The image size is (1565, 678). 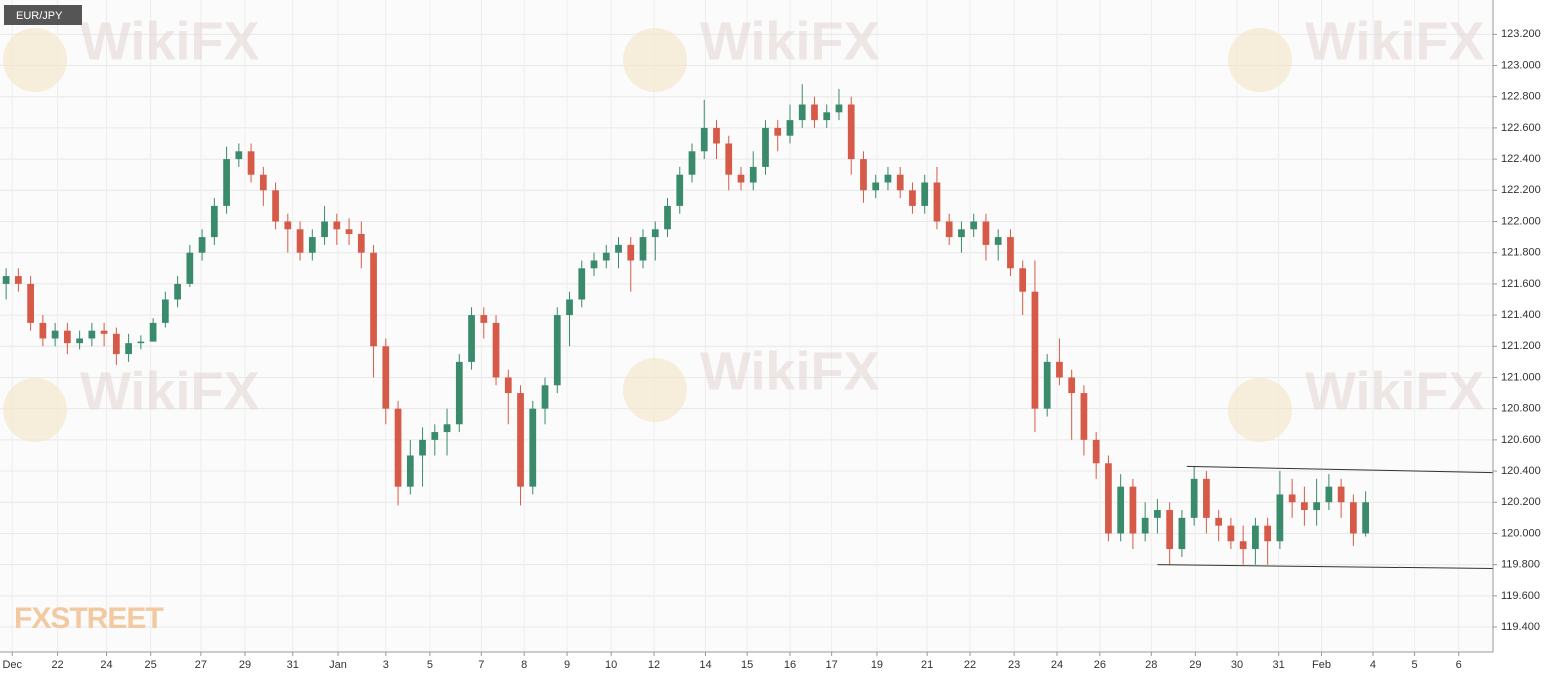 What do you see at coordinates (1521, 409) in the screenshot?
I see `y-tick-label: 120.800` at bounding box center [1521, 409].